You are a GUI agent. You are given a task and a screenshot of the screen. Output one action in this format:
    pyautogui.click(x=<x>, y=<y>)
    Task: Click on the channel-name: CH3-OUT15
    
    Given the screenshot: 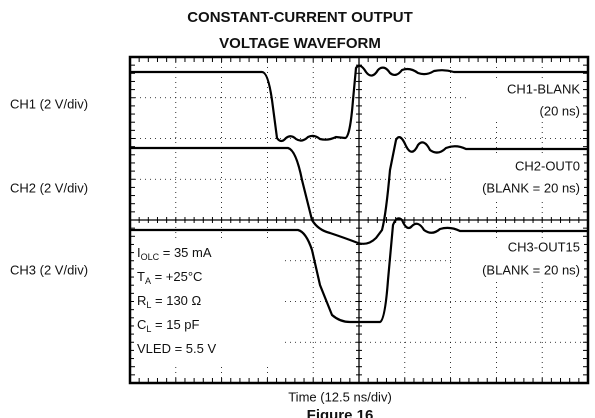 What is the action you would take?
    pyautogui.click(x=544, y=246)
    